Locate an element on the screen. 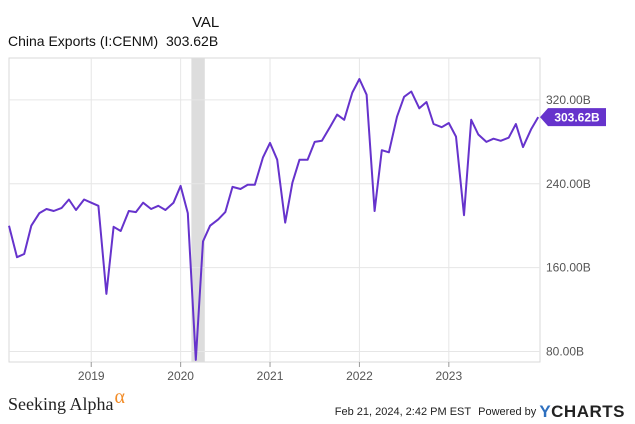  timestamp: Feb 21, 2024, 2:42 PM EST is located at coordinates (403, 412).